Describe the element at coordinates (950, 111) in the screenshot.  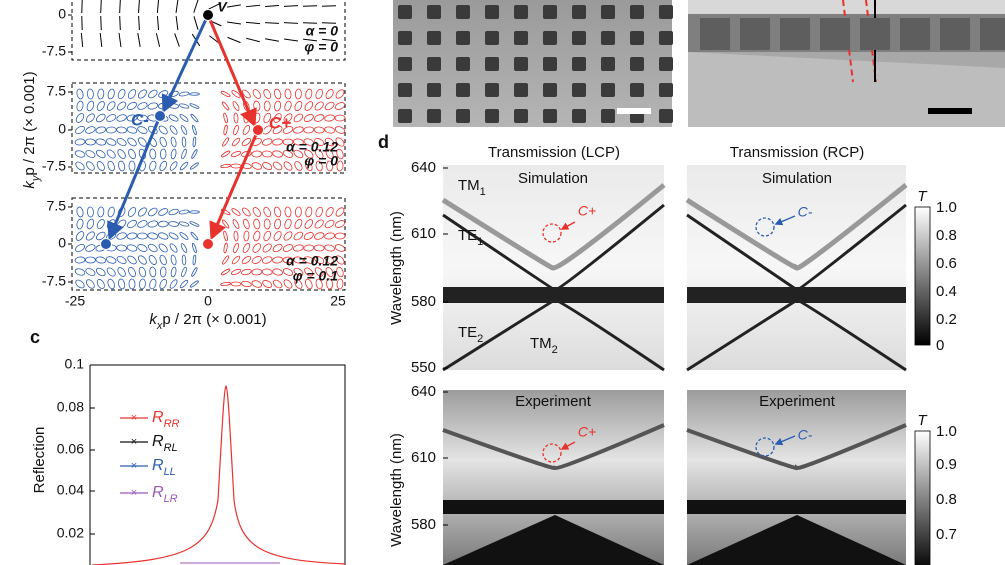
I see `scale-bar` at that location.